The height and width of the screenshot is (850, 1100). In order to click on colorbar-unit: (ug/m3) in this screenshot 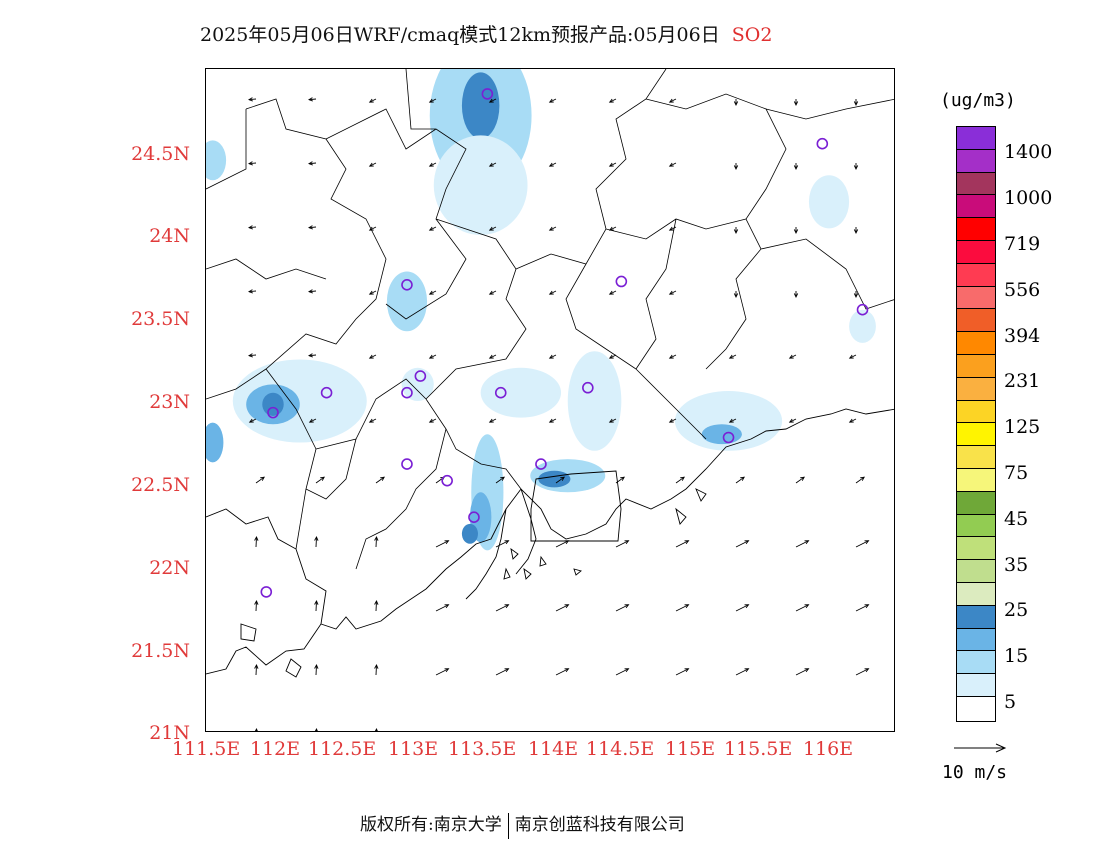, I will do `click(978, 100)`.